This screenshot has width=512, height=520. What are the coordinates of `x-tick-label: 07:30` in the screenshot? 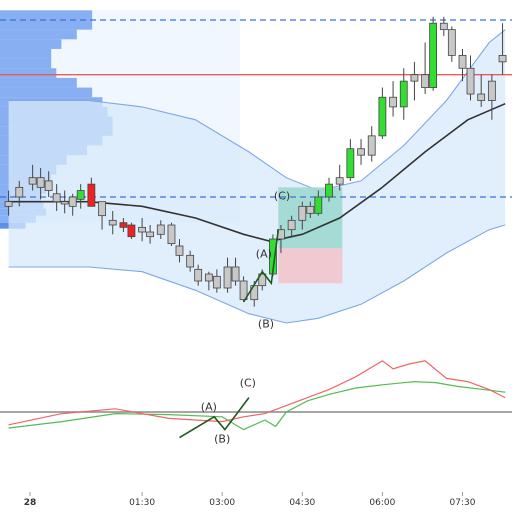 It's located at (463, 503).